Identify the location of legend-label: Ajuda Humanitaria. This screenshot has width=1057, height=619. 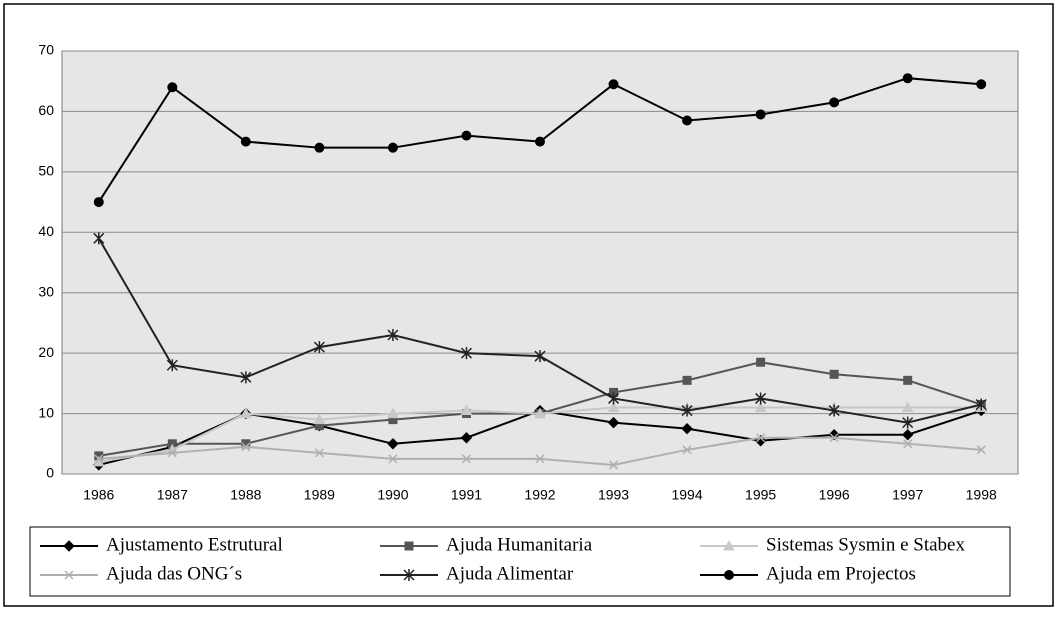
(519, 544).